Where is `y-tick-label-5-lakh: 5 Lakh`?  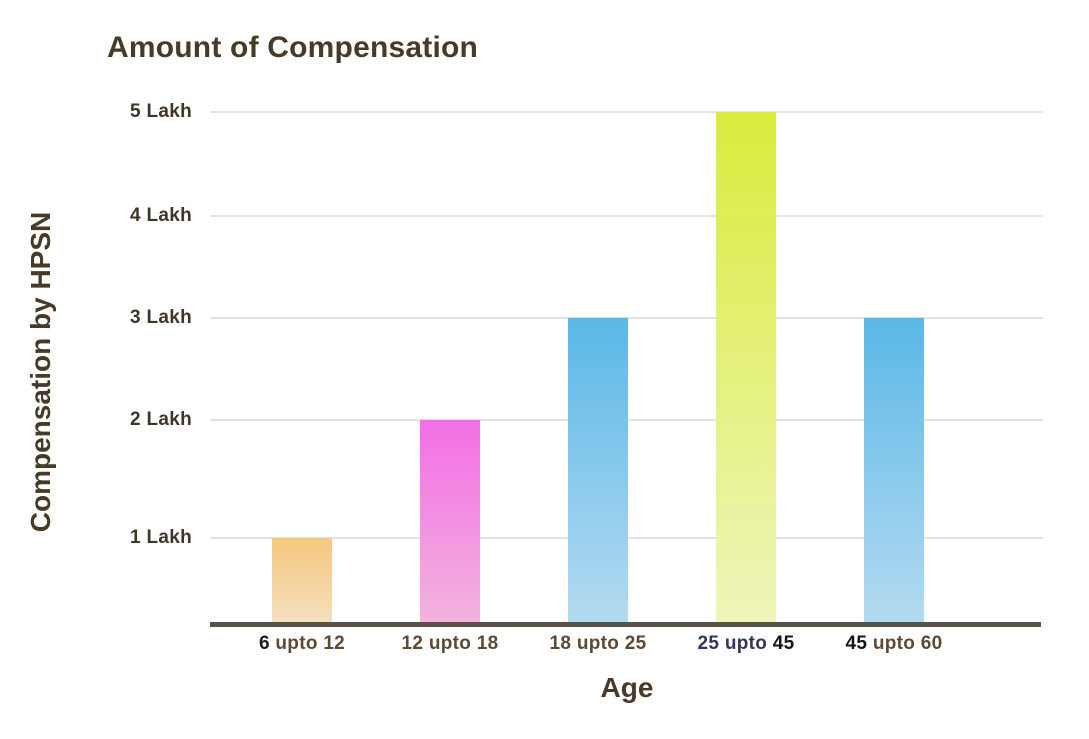 y-tick-label-5-lakh: 5 Lakh is located at coordinates (161, 111).